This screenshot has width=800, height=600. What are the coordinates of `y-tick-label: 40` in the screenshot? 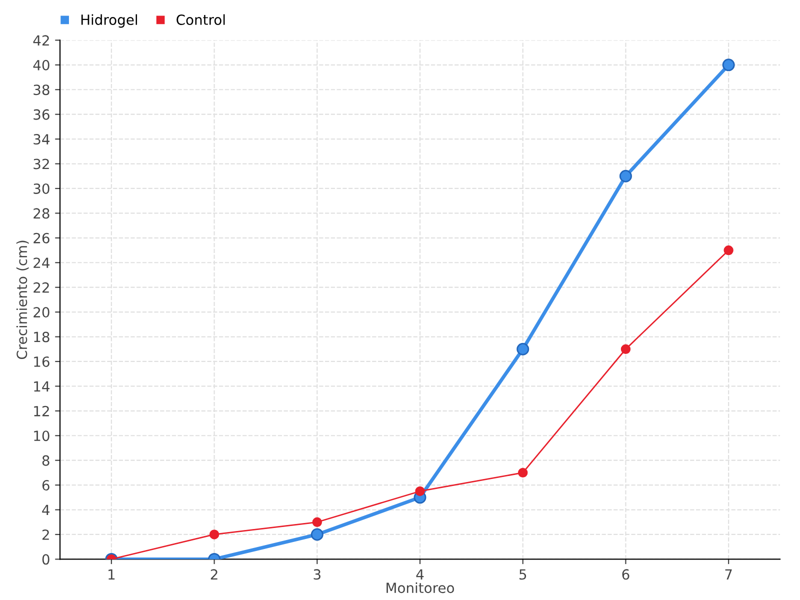 It's located at (41, 65).